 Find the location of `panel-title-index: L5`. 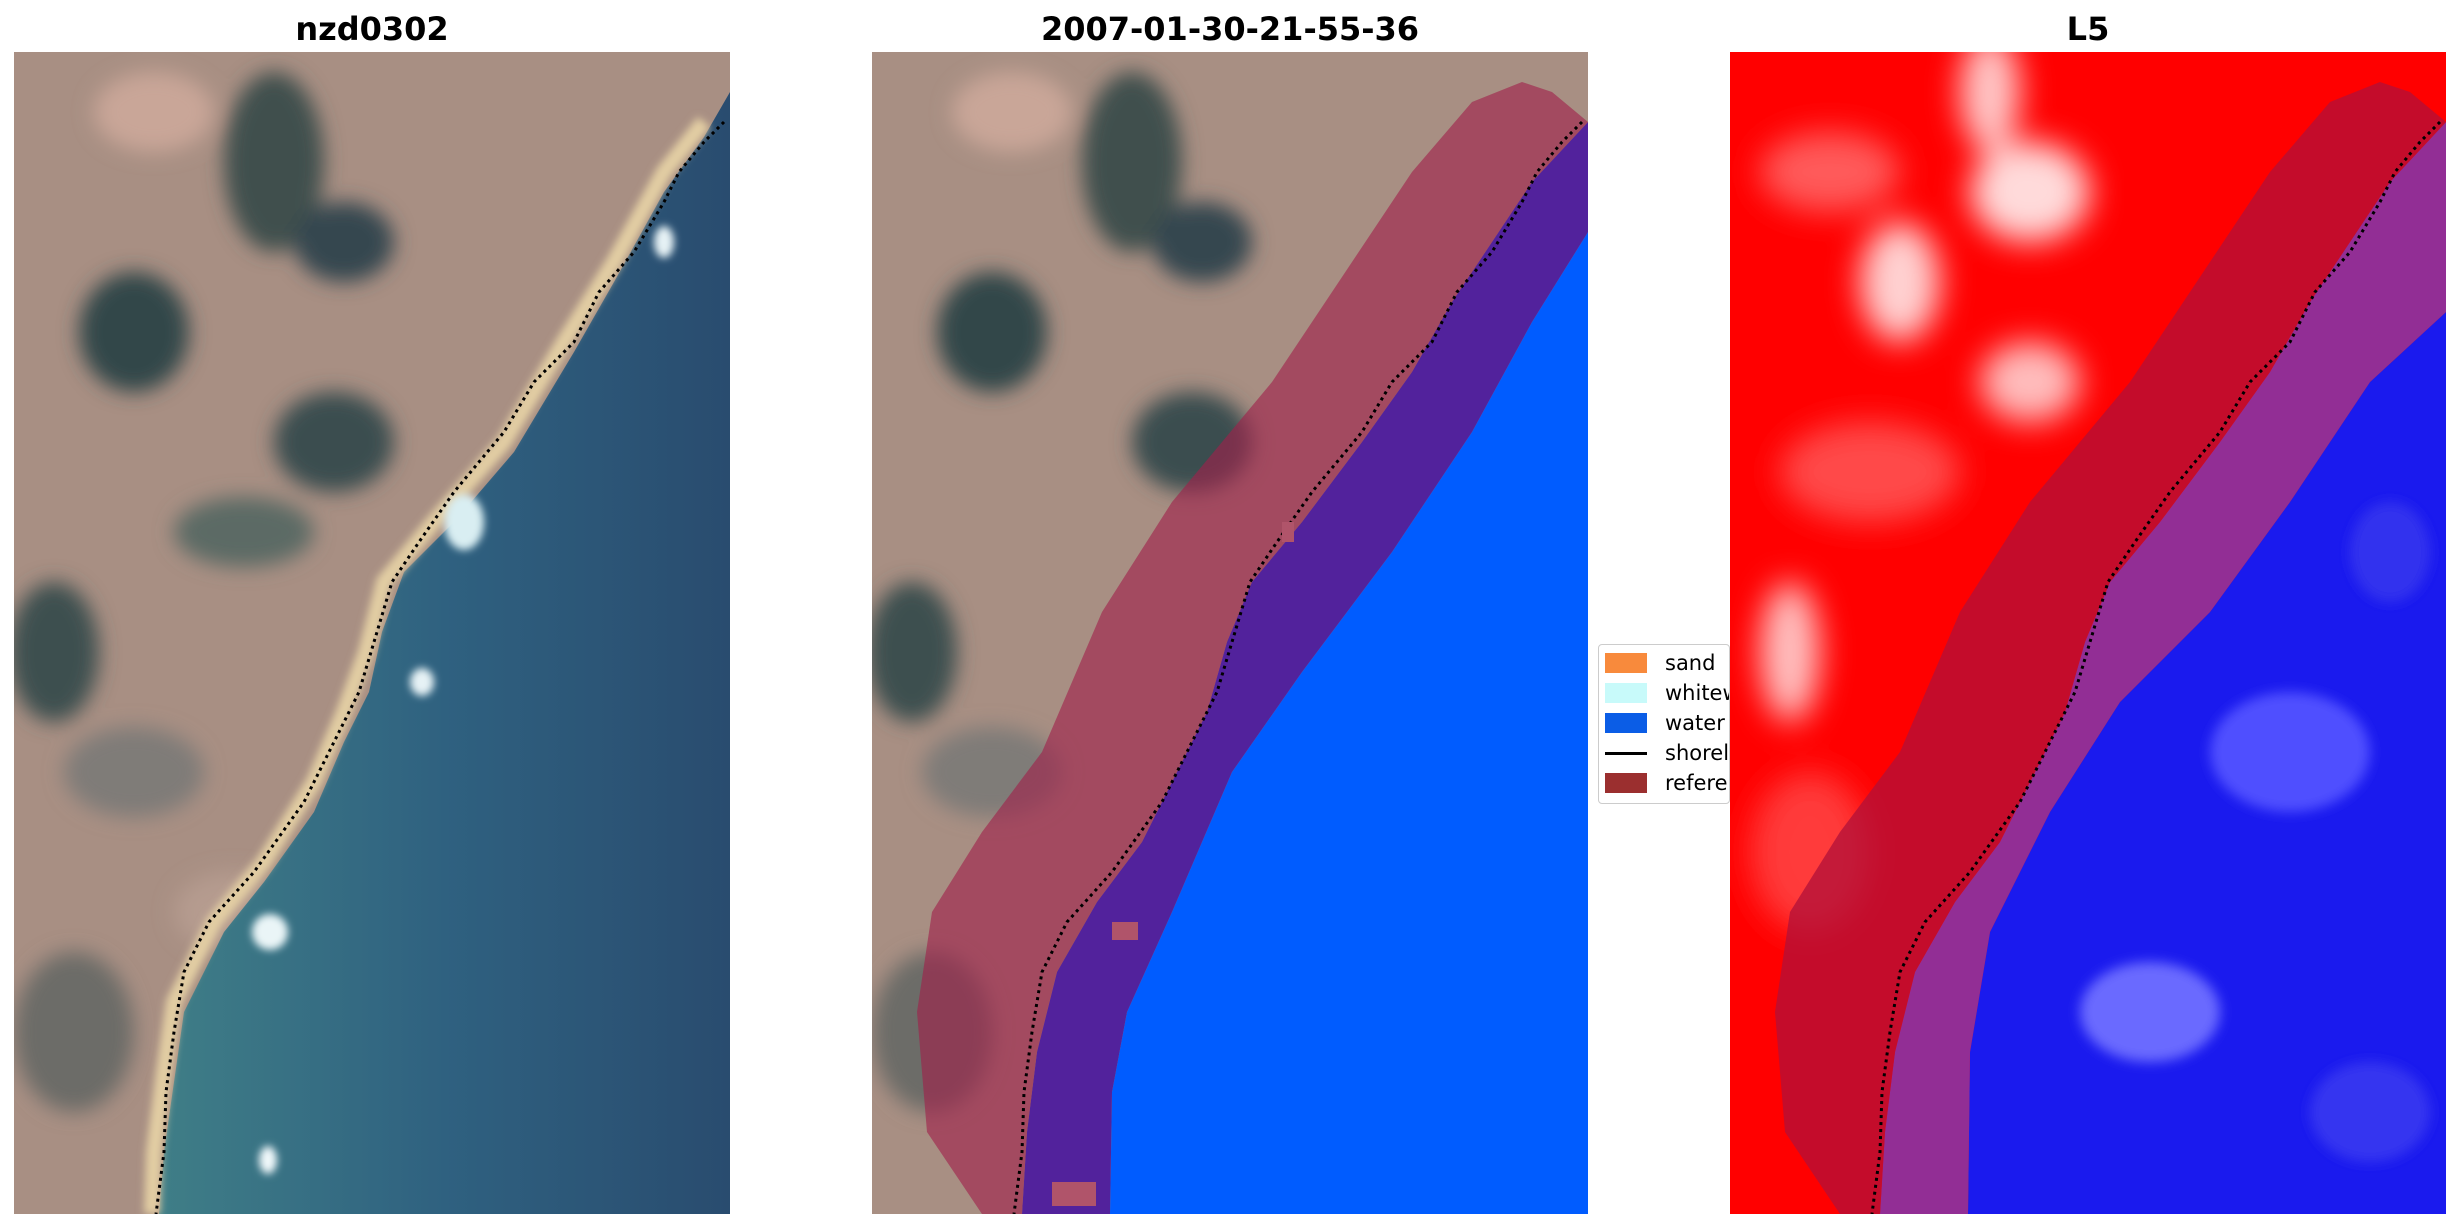

panel-title-index: L5 is located at coordinates (2088, 29).